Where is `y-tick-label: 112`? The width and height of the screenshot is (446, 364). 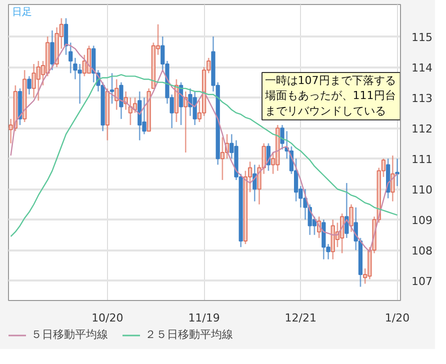 y-tick-label: 112 is located at coordinates (422, 129).